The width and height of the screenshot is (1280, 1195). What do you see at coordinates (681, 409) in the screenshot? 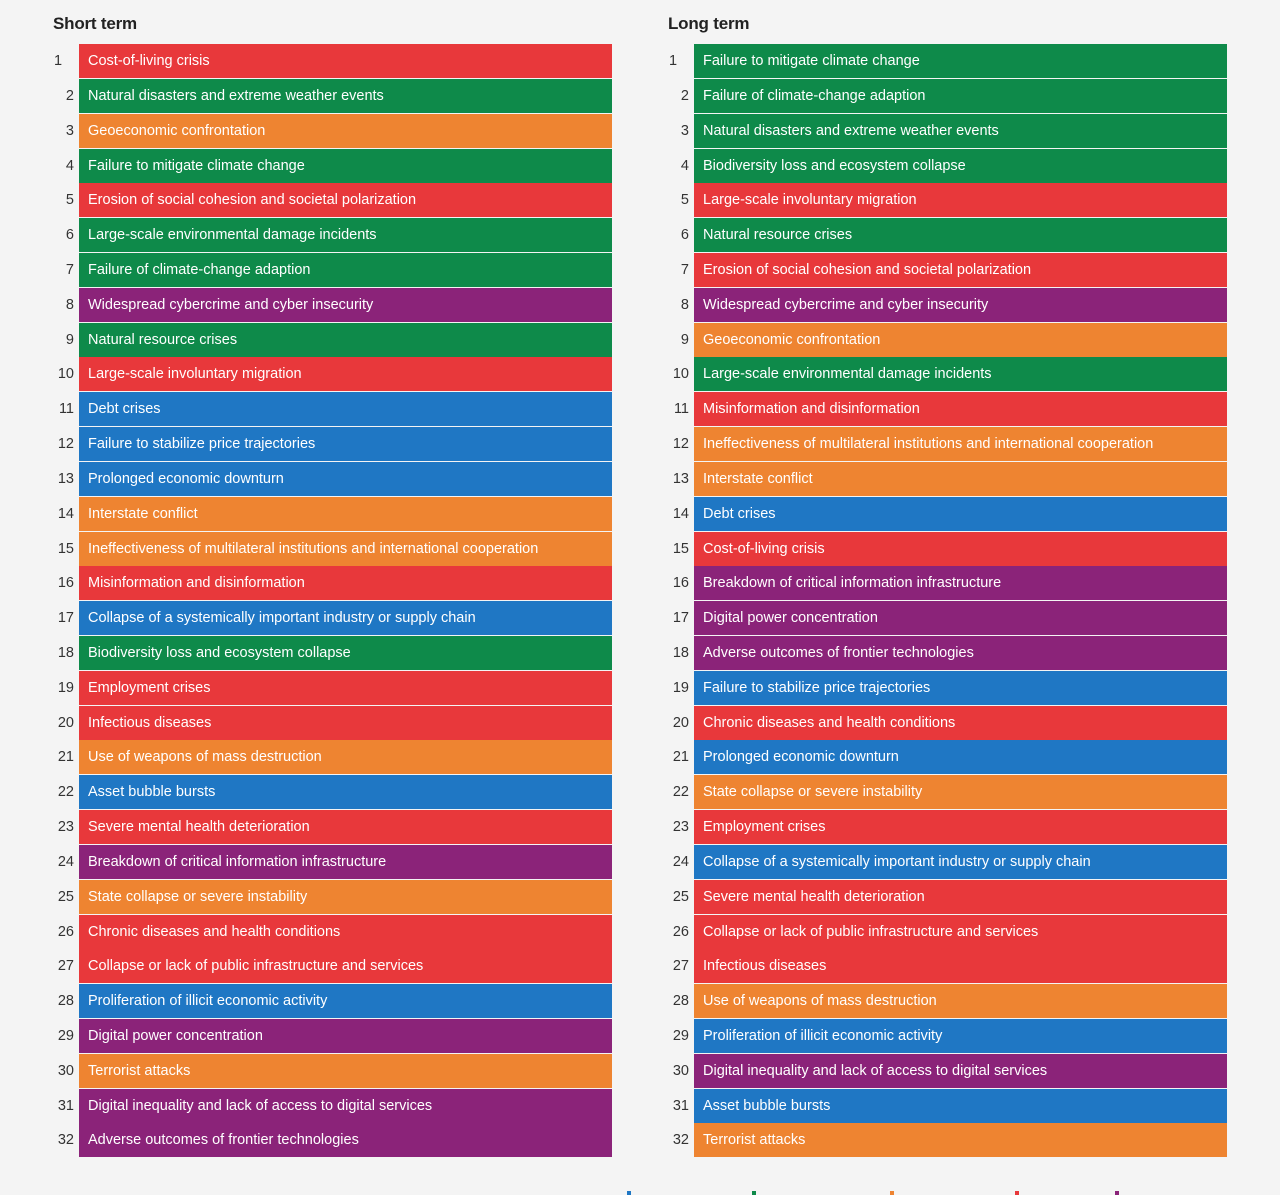
I see `rank-number: 11` at bounding box center [681, 409].